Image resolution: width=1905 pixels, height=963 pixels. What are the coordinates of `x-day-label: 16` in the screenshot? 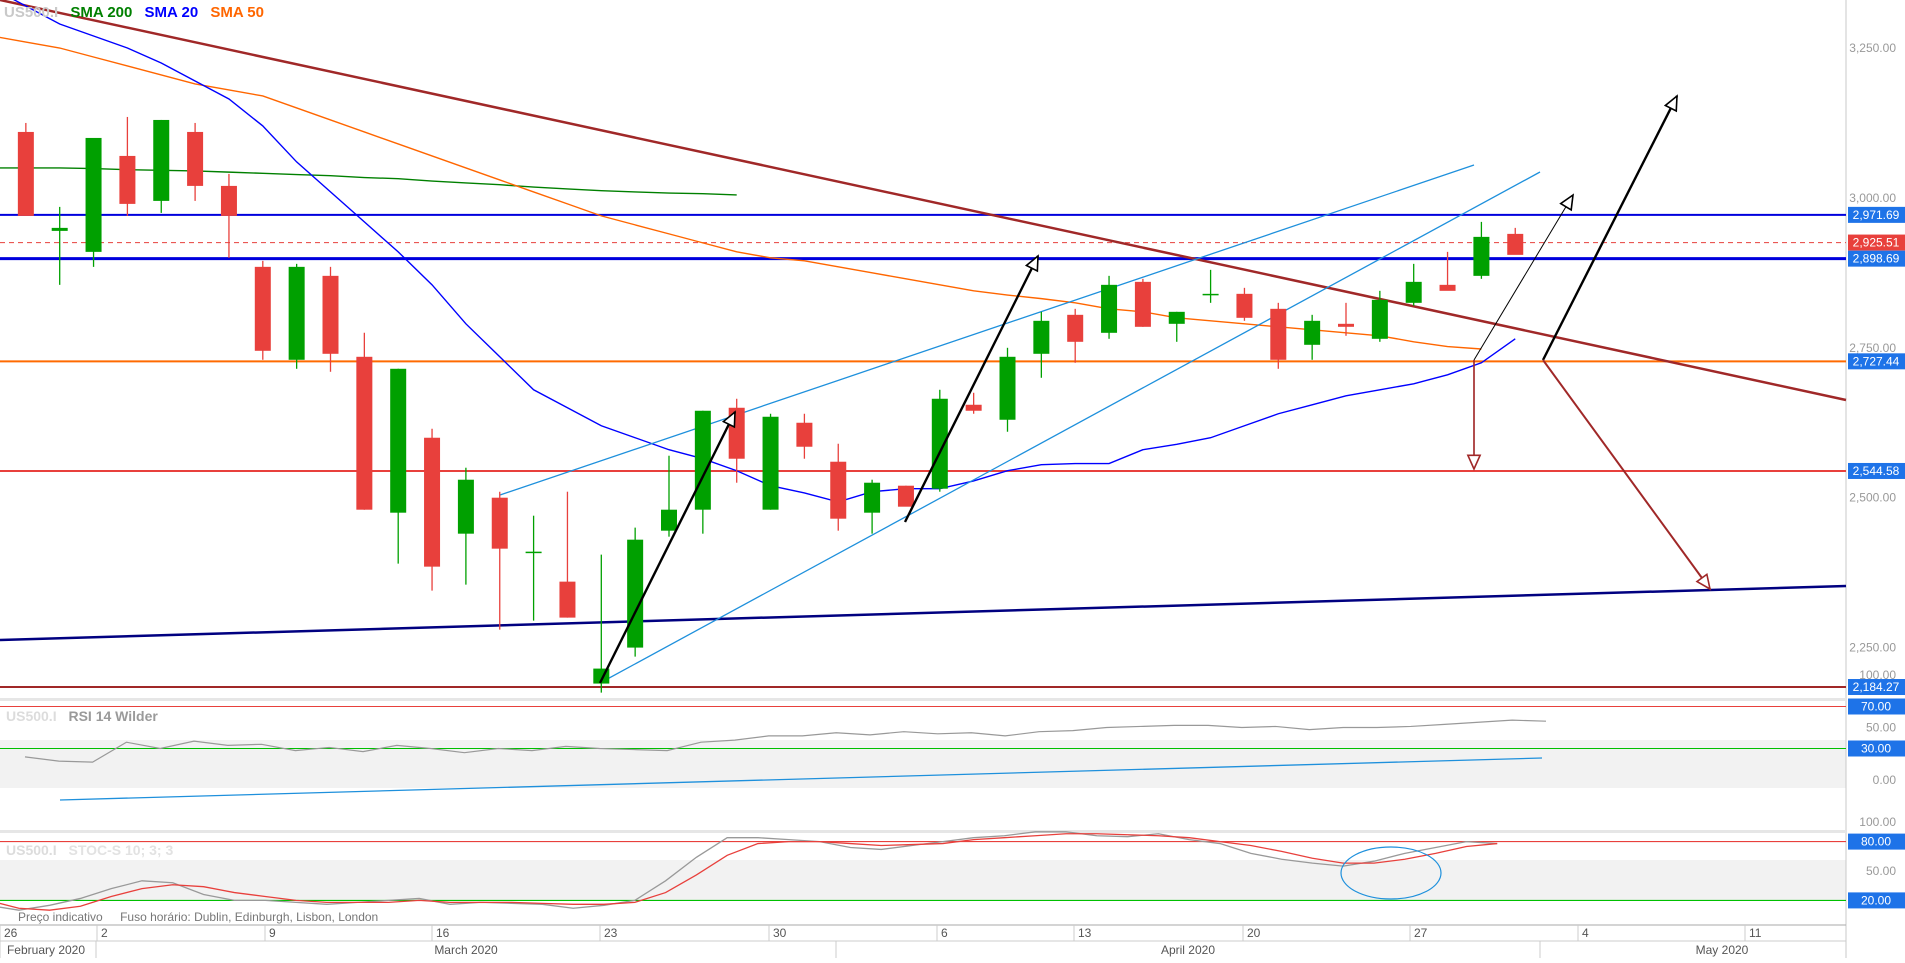 It's located at (443, 933).